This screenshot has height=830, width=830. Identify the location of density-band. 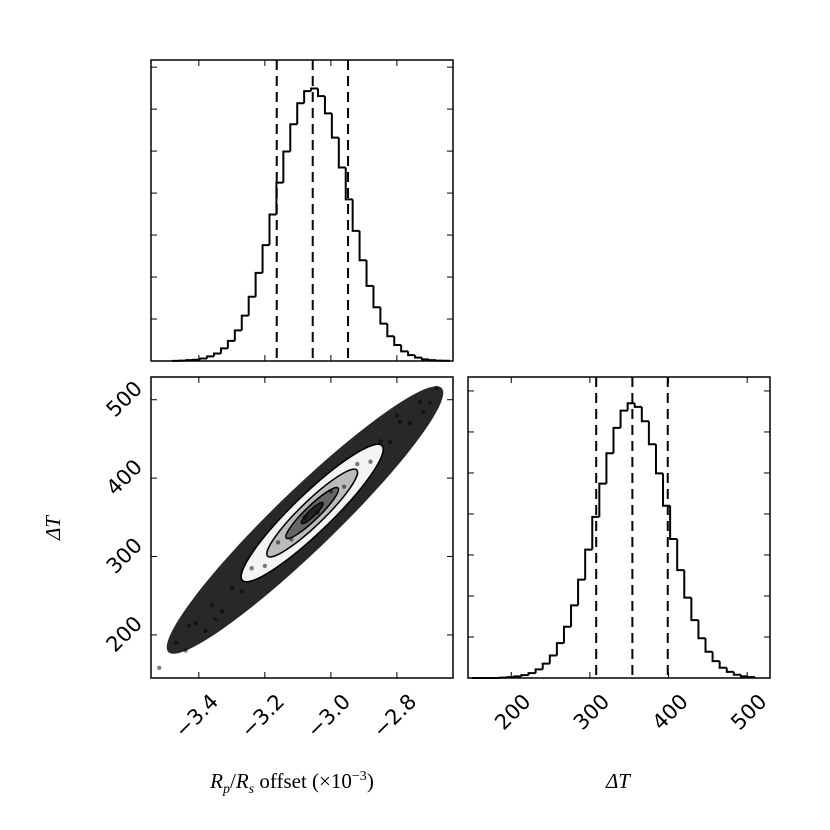
(305, 520).